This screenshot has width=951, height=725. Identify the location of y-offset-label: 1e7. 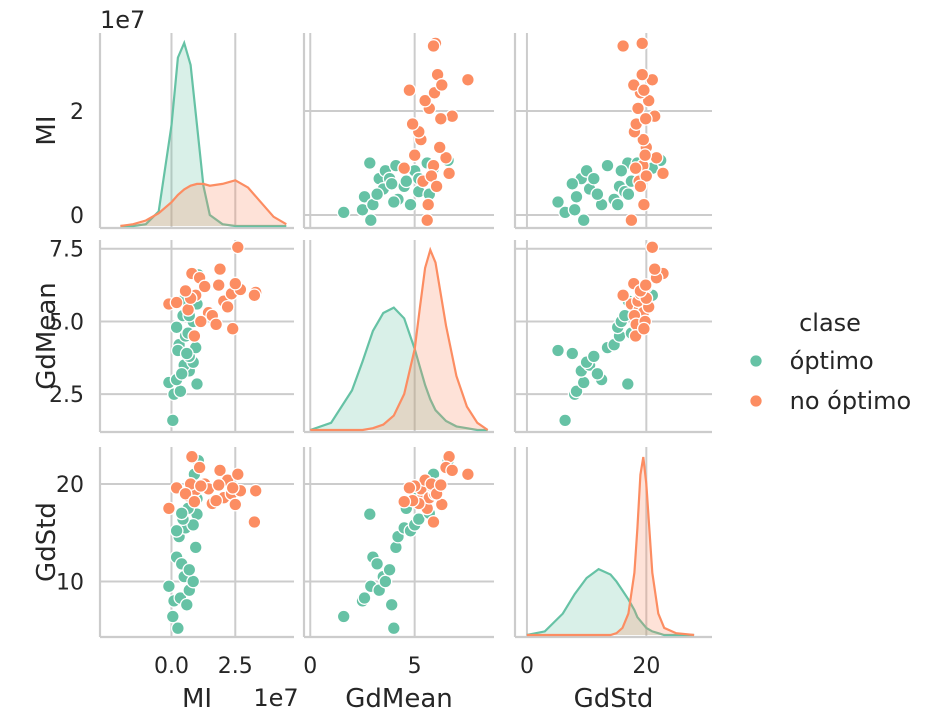
(122, 20).